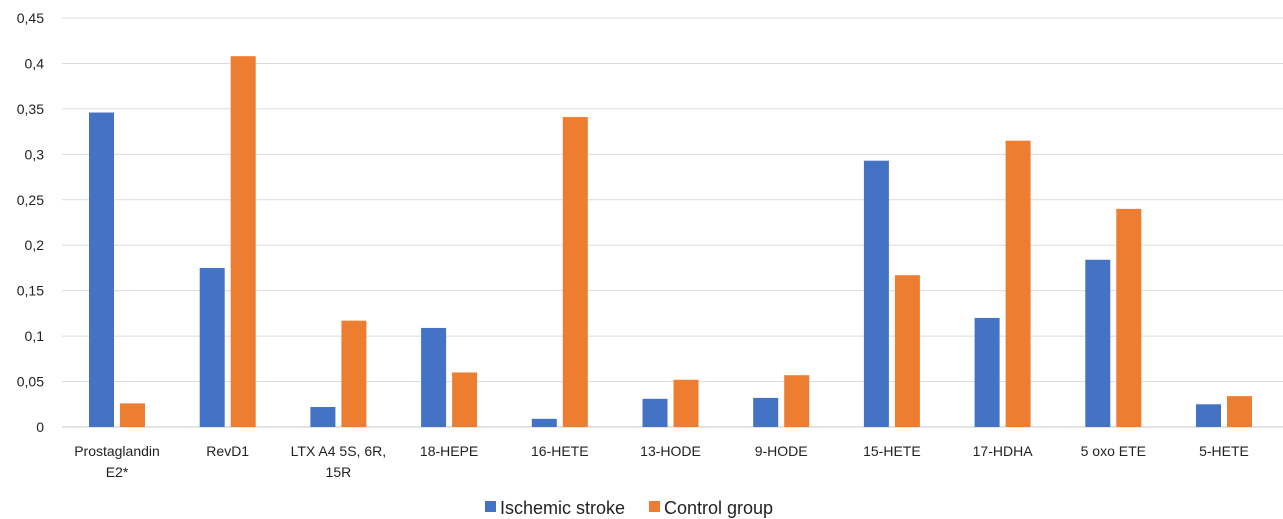 The image size is (1283, 519). Describe the element at coordinates (718, 508) in the screenshot. I see `legend-label: Control group` at that location.